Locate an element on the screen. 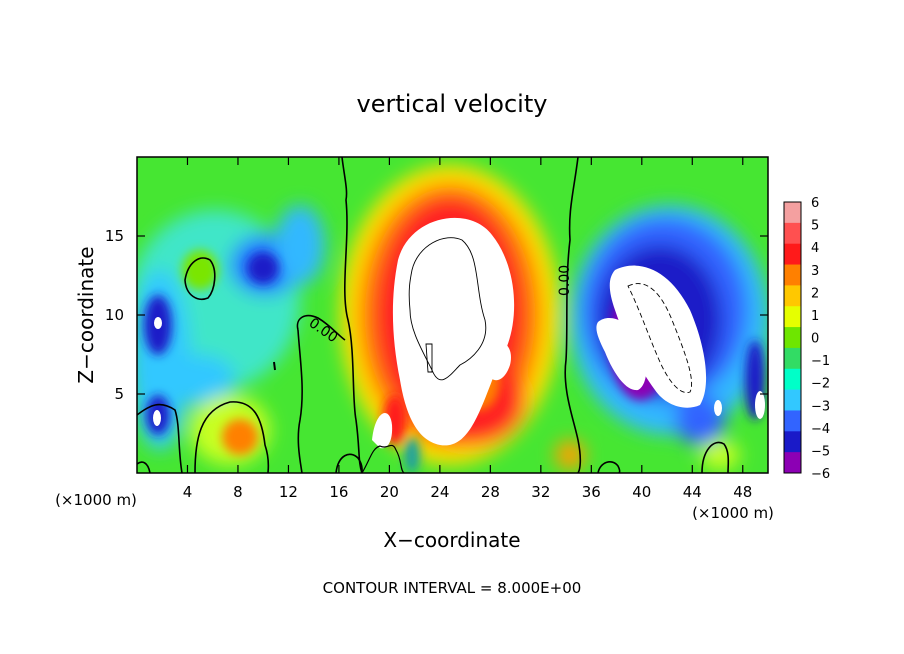  x-tick-label: 8 is located at coordinates (238, 492).